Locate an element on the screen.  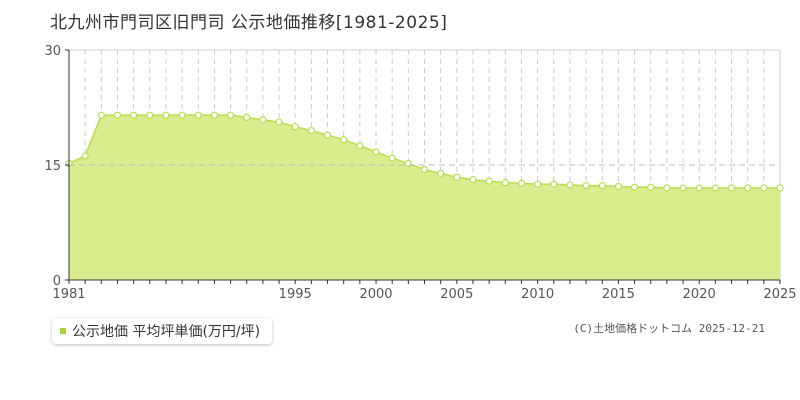
page-title: 北九州市門司区旧門司 公示地価推移[1981-2025] is located at coordinates (249, 23).